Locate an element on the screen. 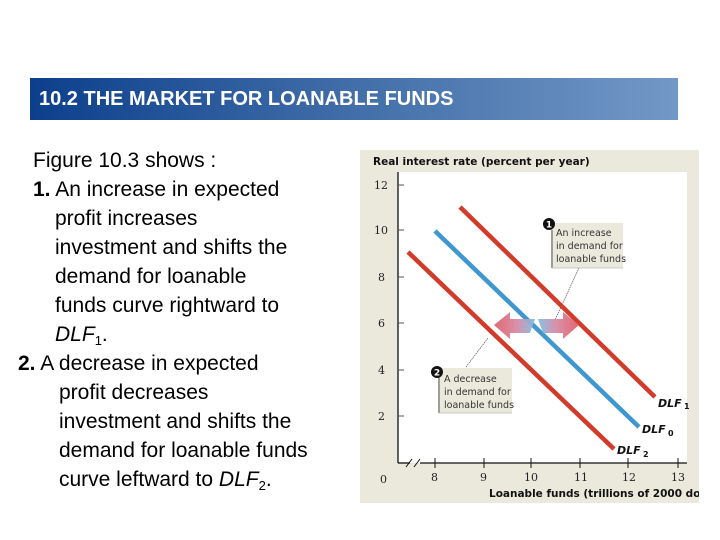  x-tick-label: 11 is located at coordinates (581, 477).